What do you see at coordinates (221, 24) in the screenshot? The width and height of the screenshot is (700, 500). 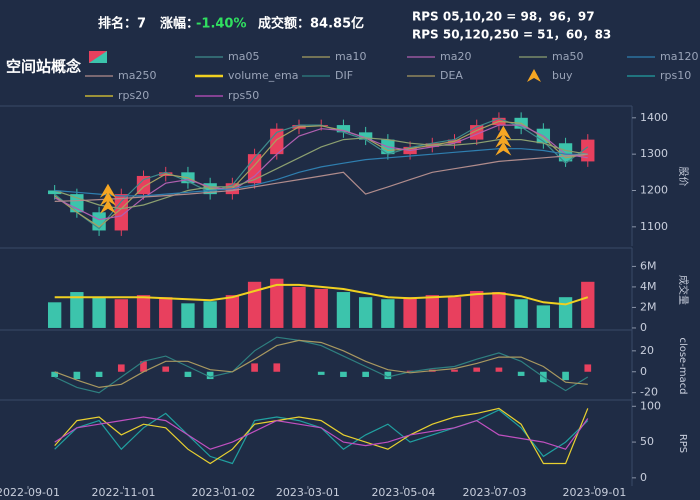 I see `change: -1.40%` at bounding box center [221, 24].